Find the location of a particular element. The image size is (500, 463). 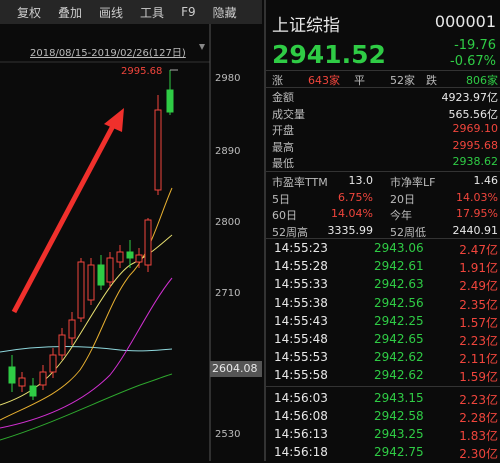

stat-label: 成交量 is located at coordinates (288, 114).